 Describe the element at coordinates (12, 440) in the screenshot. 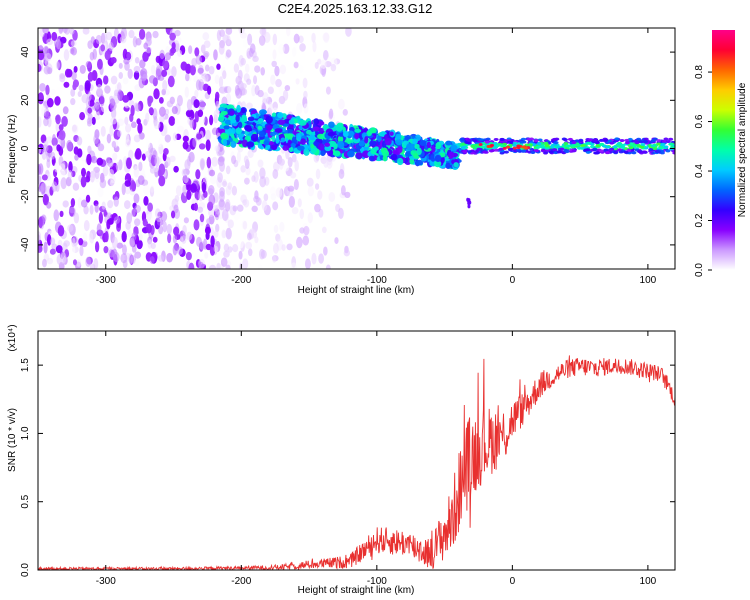

I see `snr-y-label: SNR (10 * v/v)` at that location.